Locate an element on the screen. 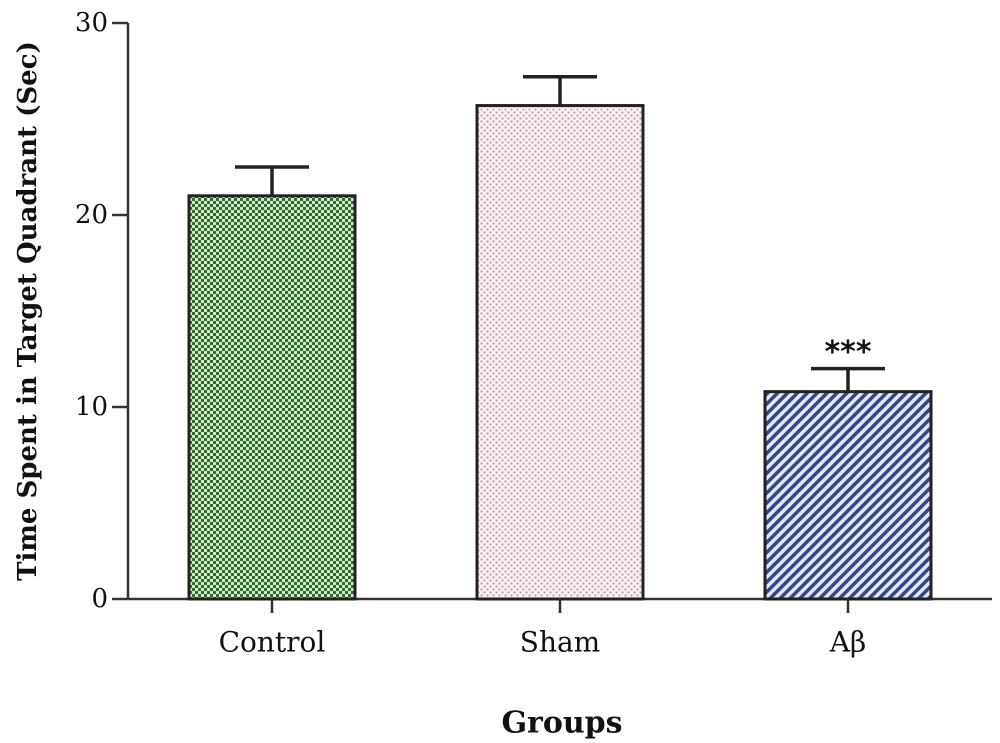  bar-sham is located at coordinates (560, 352).